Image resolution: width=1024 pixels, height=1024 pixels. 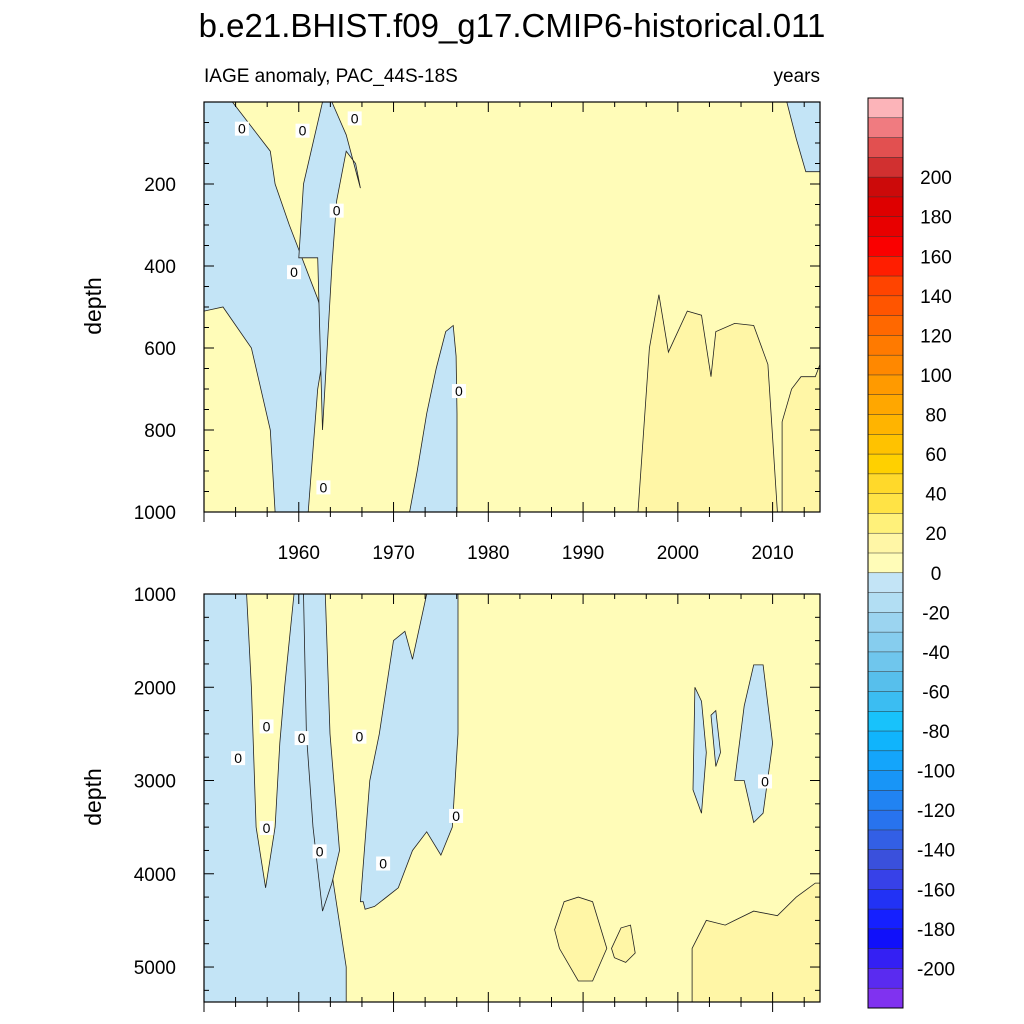 I want to click on colorbar-label: 0, so click(x=936, y=574).